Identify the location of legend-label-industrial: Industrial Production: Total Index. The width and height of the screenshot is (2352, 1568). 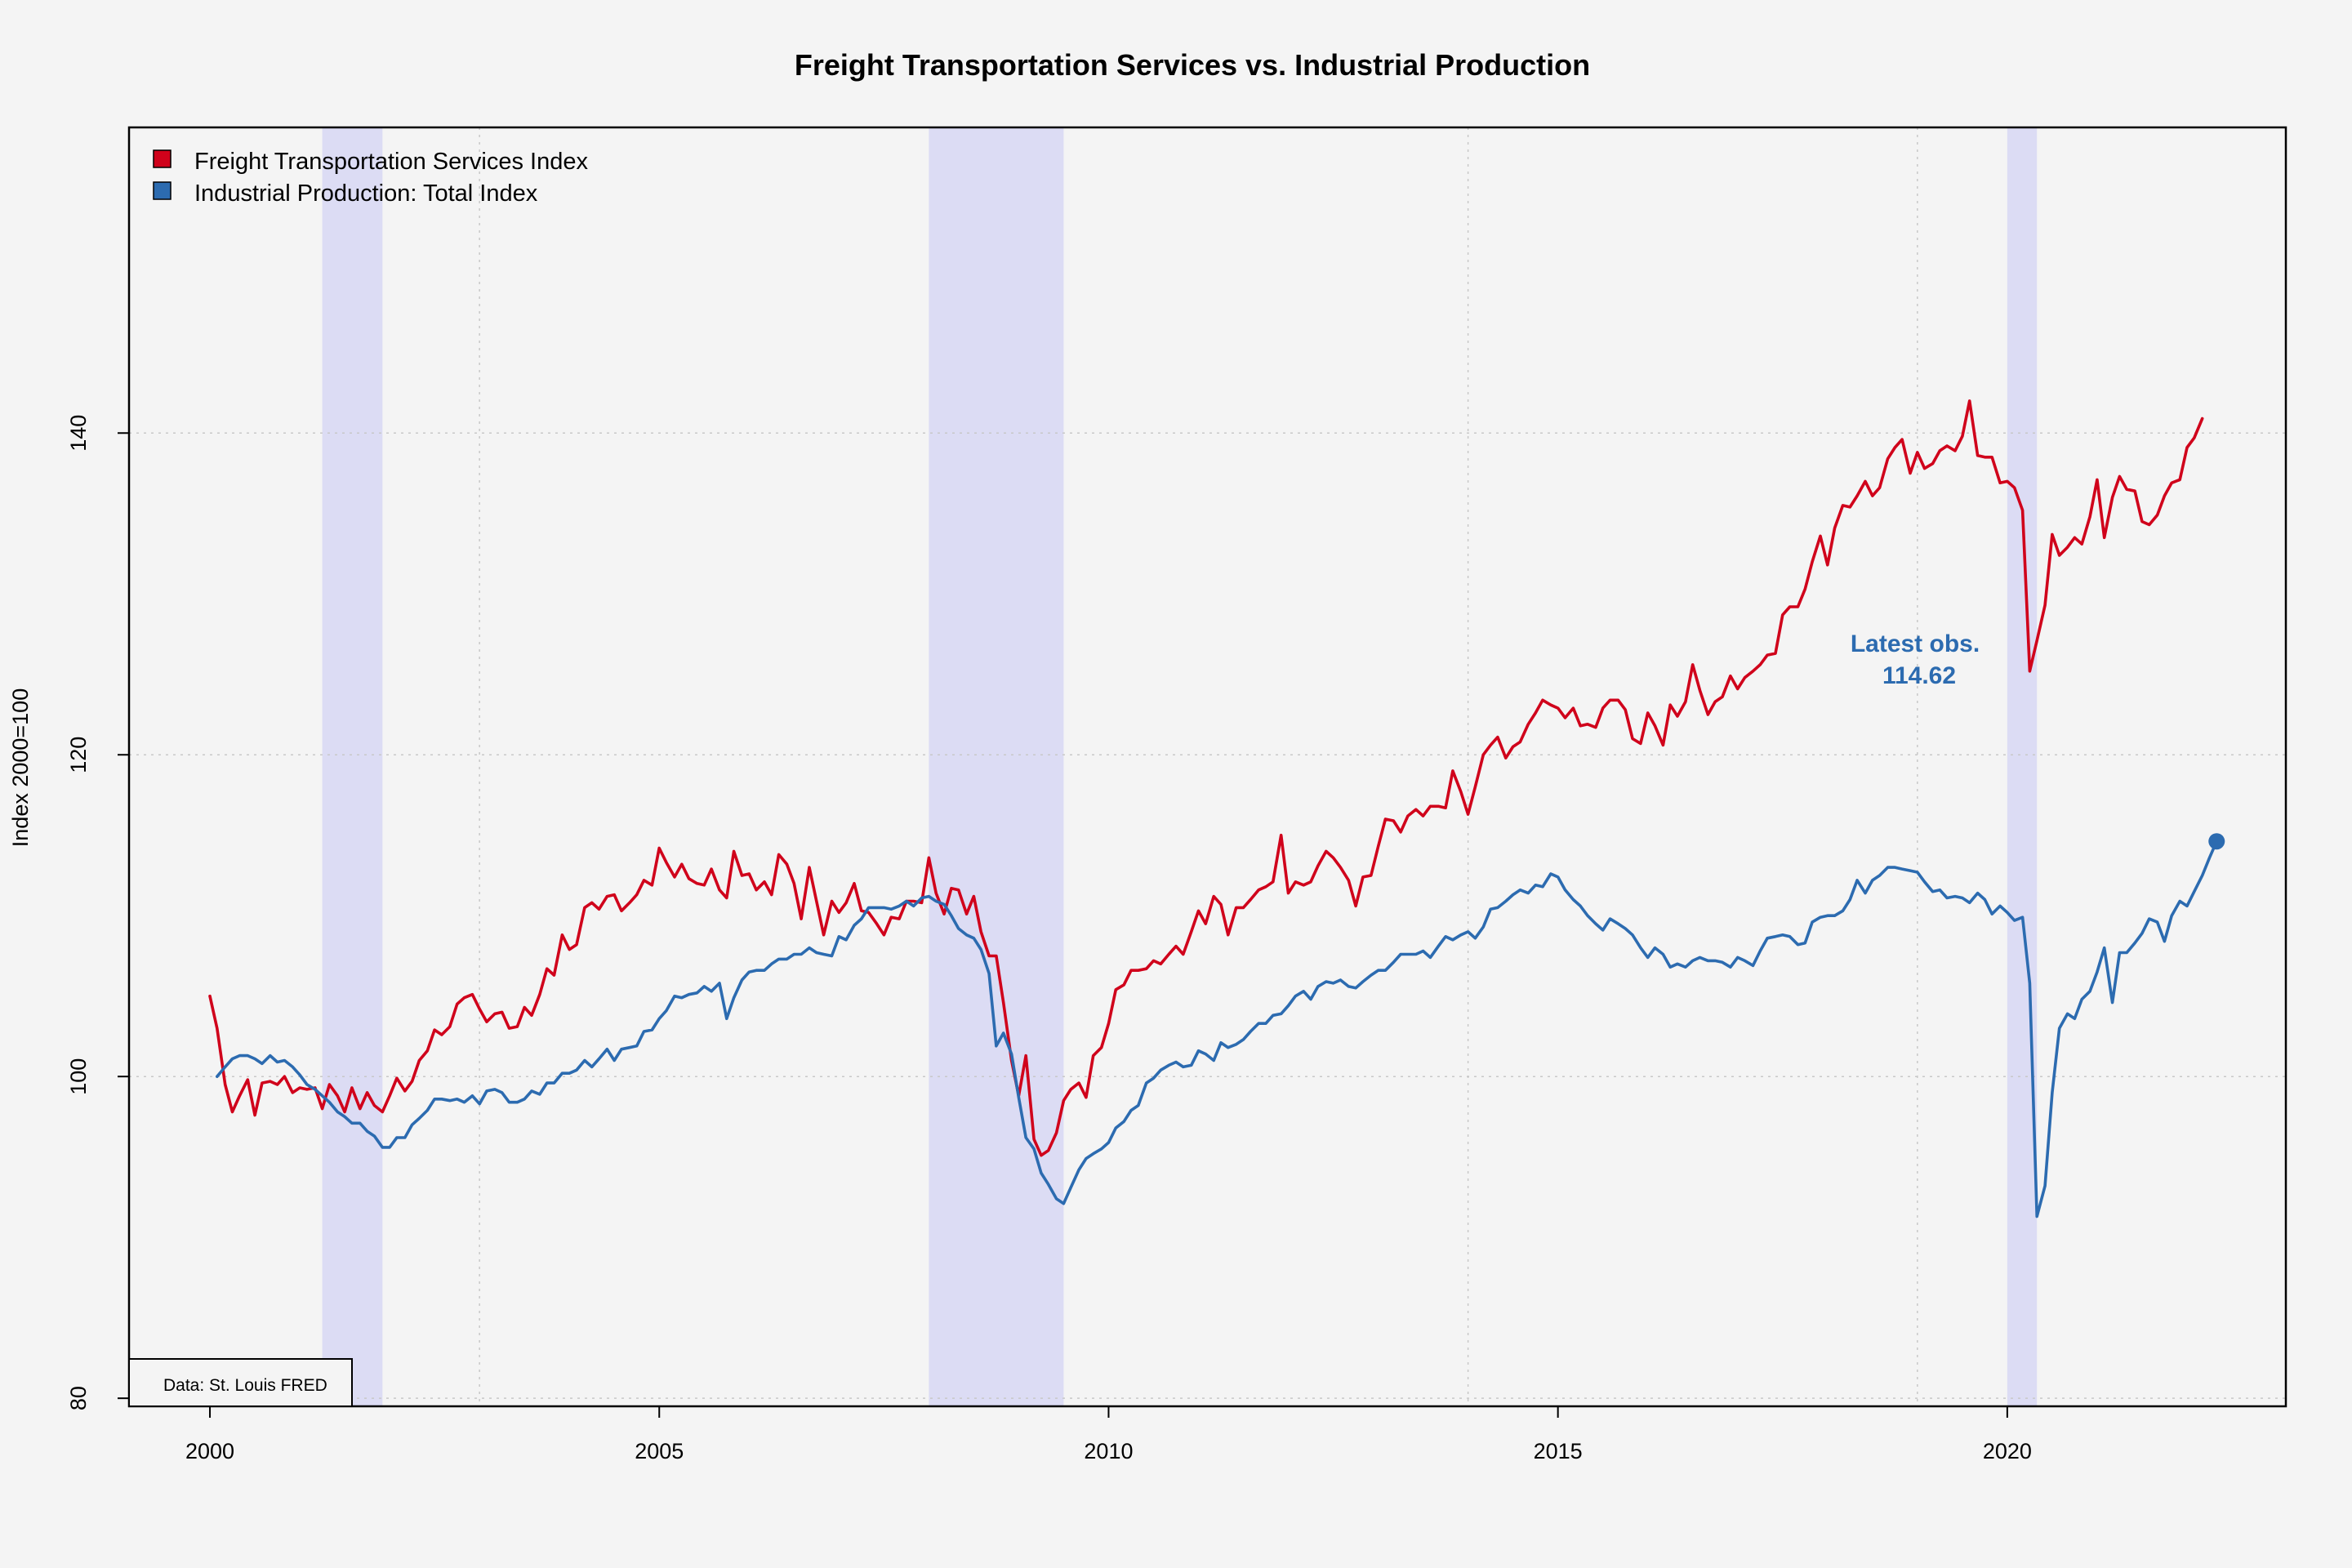
(366, 193).